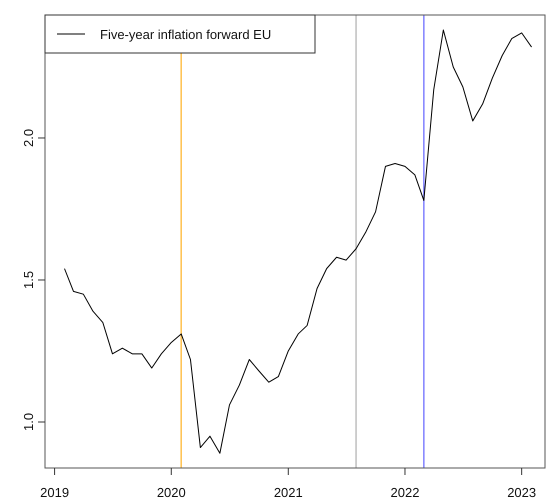  What do you see at coordinates (405, 492) in the screenshot?
I see `x-tick-label: 2022` at bounding box center [405, 492].